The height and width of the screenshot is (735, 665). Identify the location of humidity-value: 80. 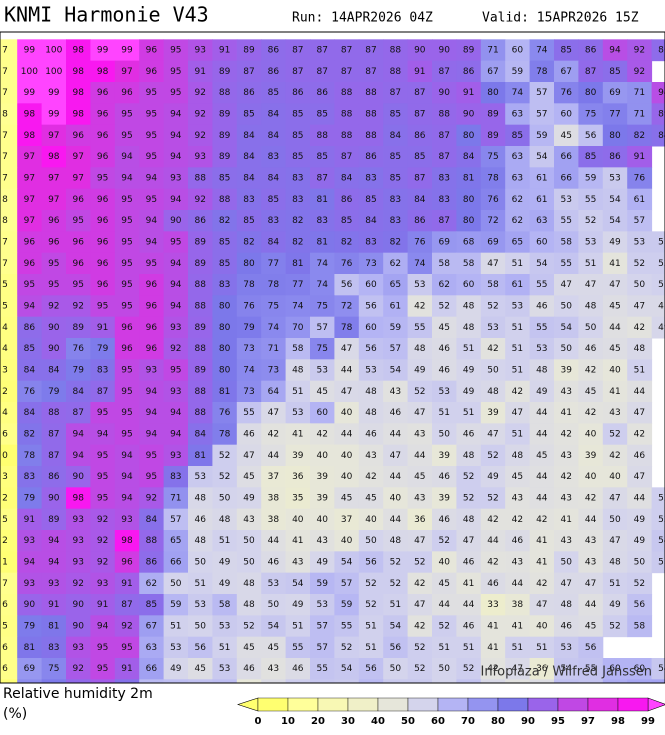
(225, 371).